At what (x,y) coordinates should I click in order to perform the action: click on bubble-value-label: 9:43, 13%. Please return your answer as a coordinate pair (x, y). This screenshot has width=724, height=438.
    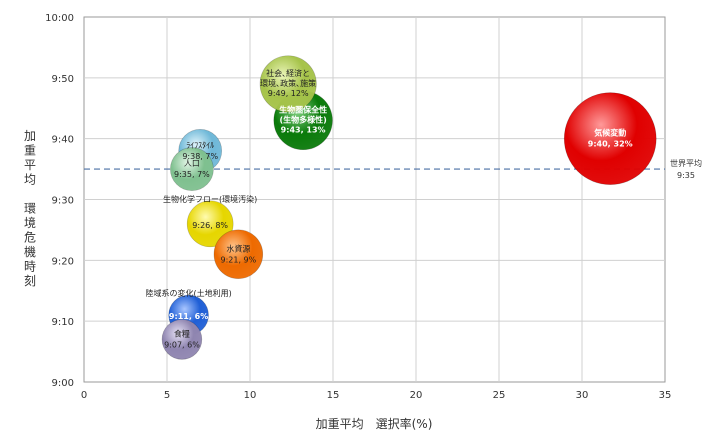
    Looking at the image, I should click on (303, 129).